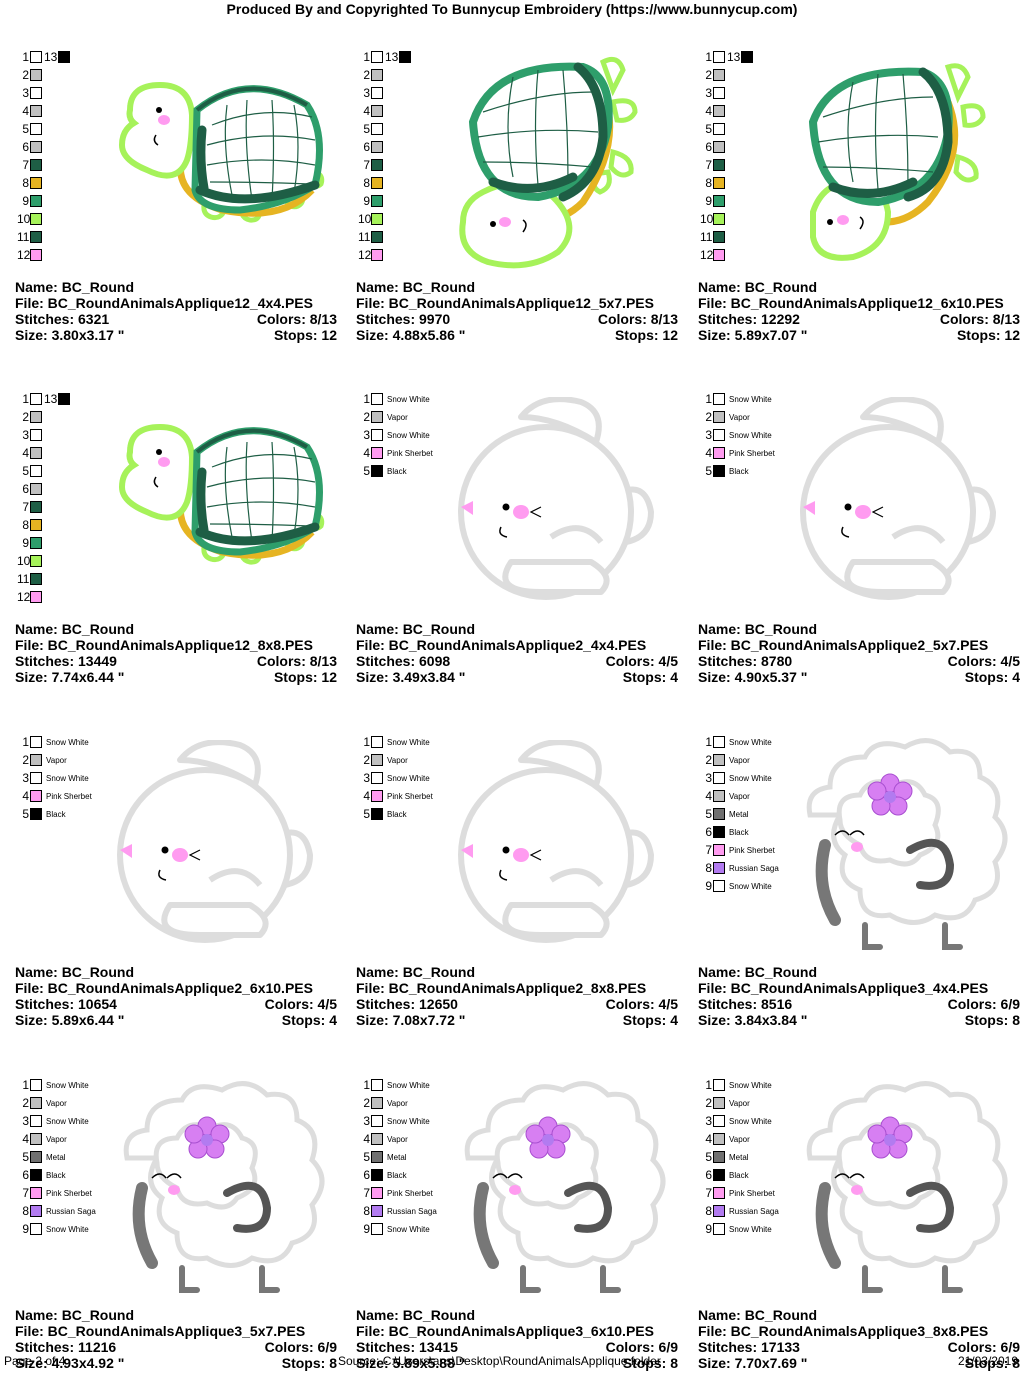 This screenshot has width=1024, height=1390. What do you see at coordinates (43, 219) in the screenshot?
I see `color-swatch-row: 10` at bounding box center [43, 219].